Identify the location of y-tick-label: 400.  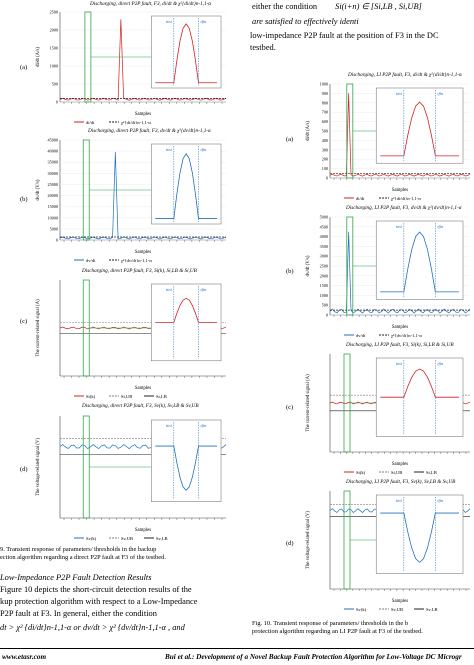
(325, 140).